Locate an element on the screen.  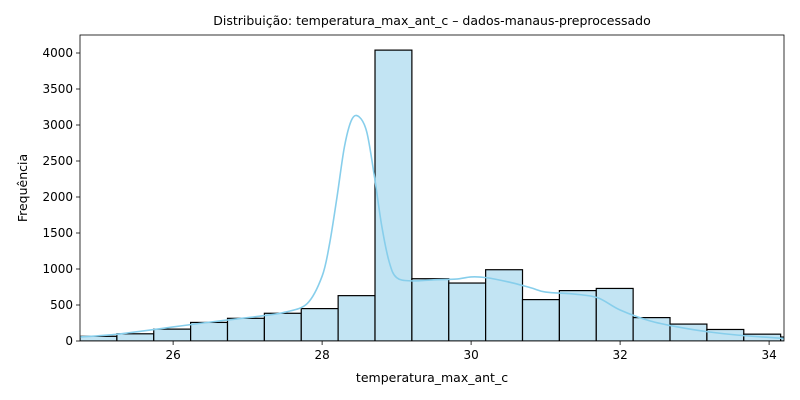
y-tick-label: 4000 is located at coordinates (57, 53).